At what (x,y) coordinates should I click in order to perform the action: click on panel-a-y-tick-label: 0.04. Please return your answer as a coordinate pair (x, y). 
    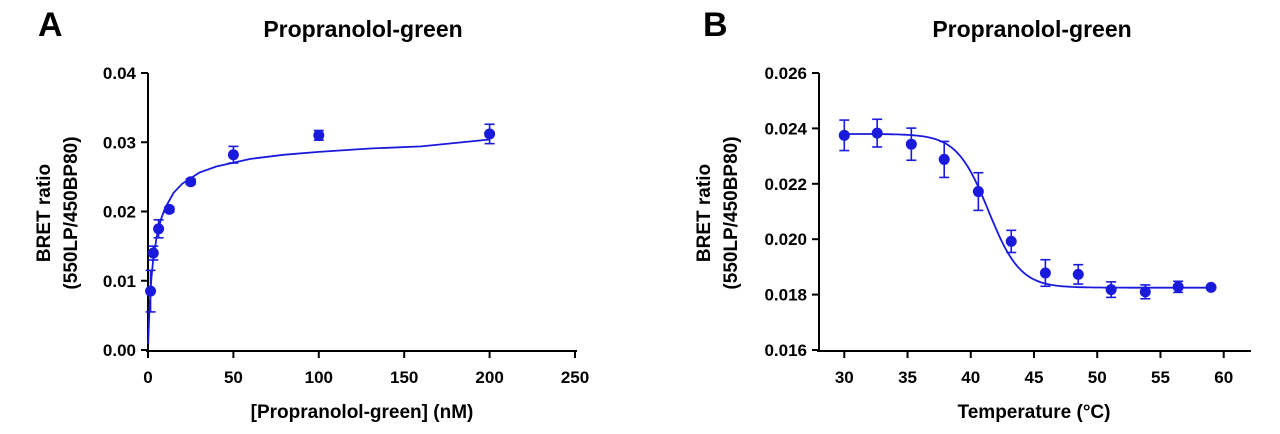
    Looking at the image, I should click on (120, 73).